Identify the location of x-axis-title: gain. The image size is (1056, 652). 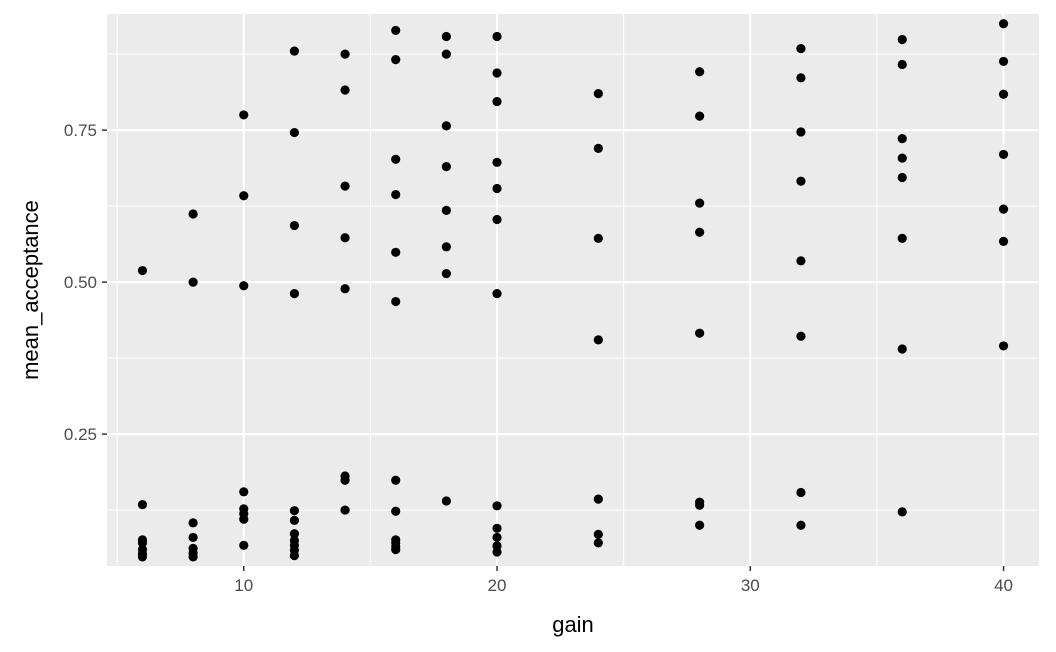
(573, 624).